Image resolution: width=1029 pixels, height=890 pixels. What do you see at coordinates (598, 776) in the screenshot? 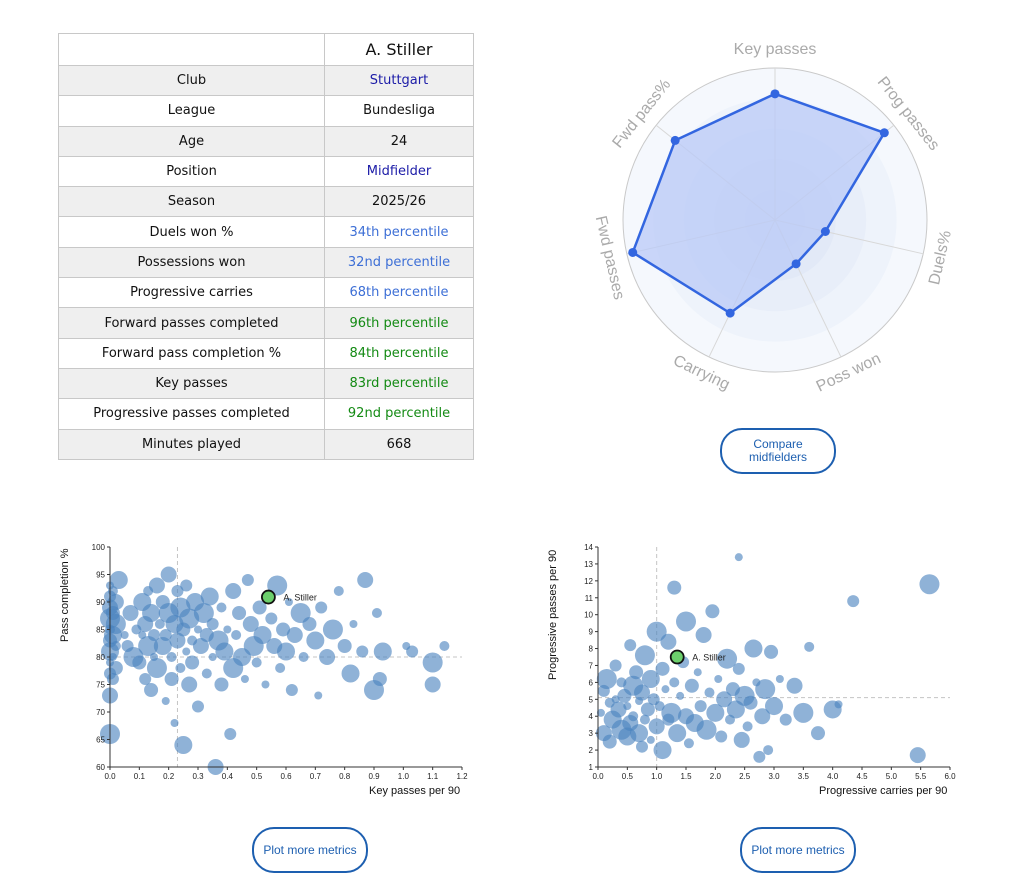
I see `x-tick-label: 0.0` at bounding box center [598, 776].